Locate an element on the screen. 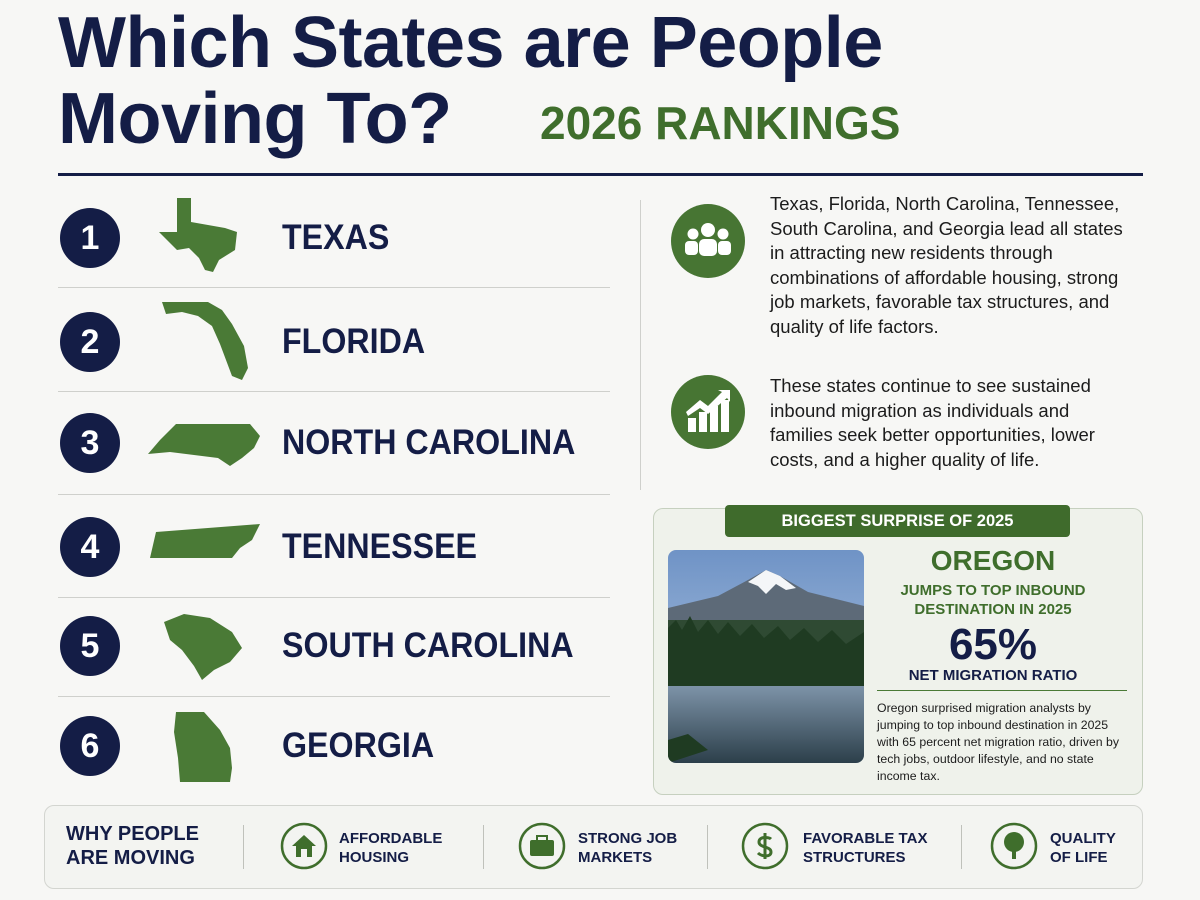  footer-heading: WHY PEOPLE ARE MOVING is located at coordinates (132, 846).